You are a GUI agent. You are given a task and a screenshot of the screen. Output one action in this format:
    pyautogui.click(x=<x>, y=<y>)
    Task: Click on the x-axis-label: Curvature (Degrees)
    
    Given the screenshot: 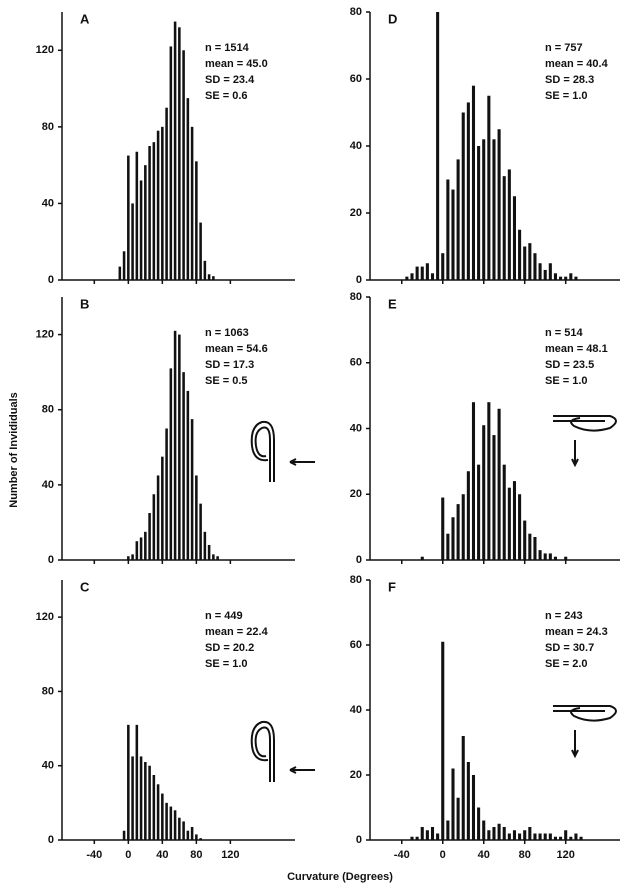 What is the action you would take?
    pyautogui.click(x=340, y=877)
    